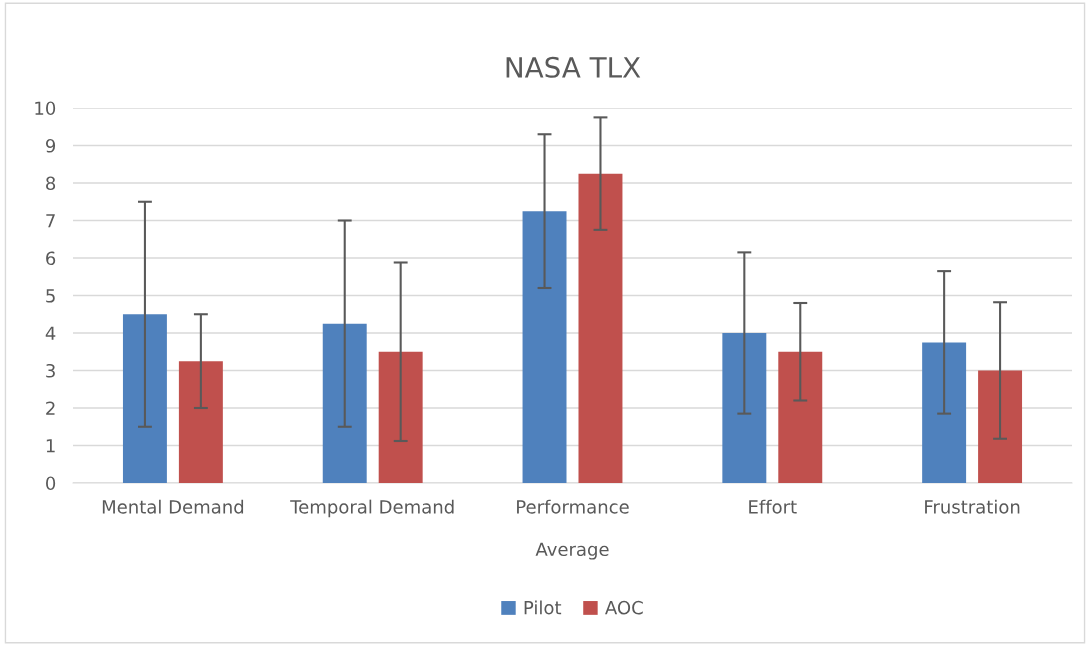 Image resolution: width=1090 pixels, height=646 pixels. What do you see at coordinates (50, 408) in the screenshot?
I see `y-tick-label: 2` at bounding box center [50, 408].